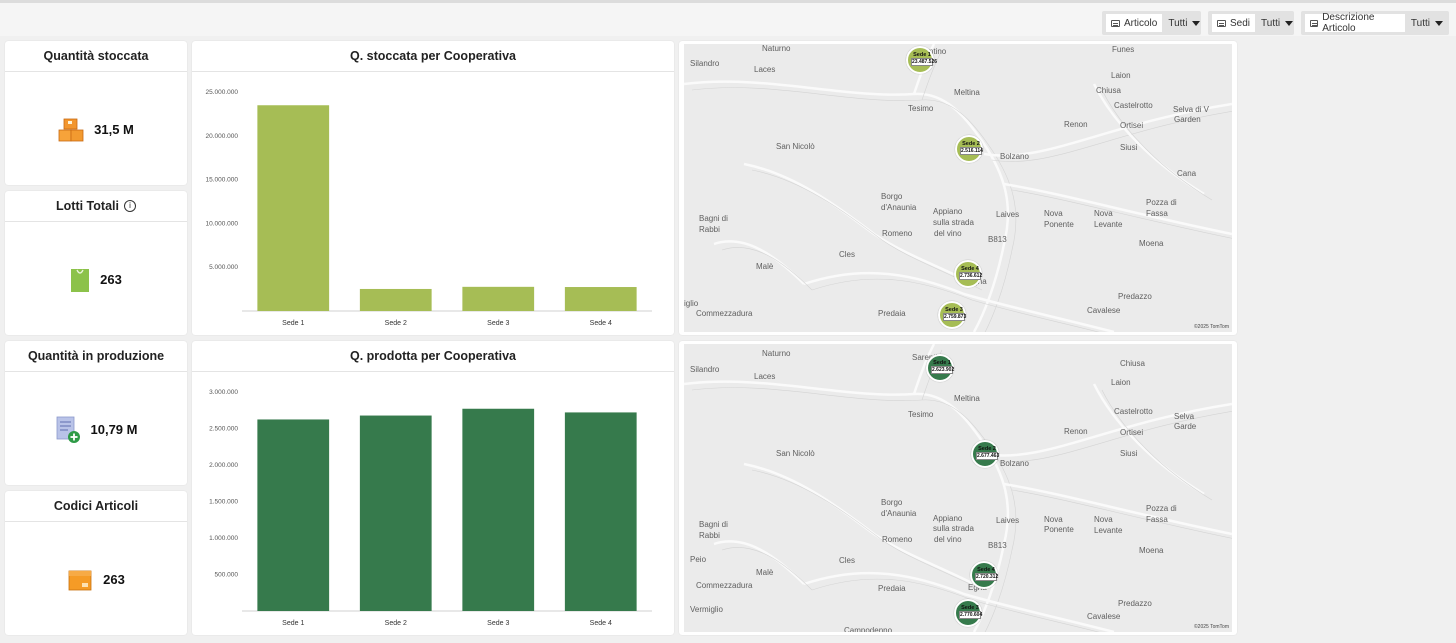 This screenshot has width=1456, height=643. I want to click on y-tick-label: 3.000.000, so click(223, 392).